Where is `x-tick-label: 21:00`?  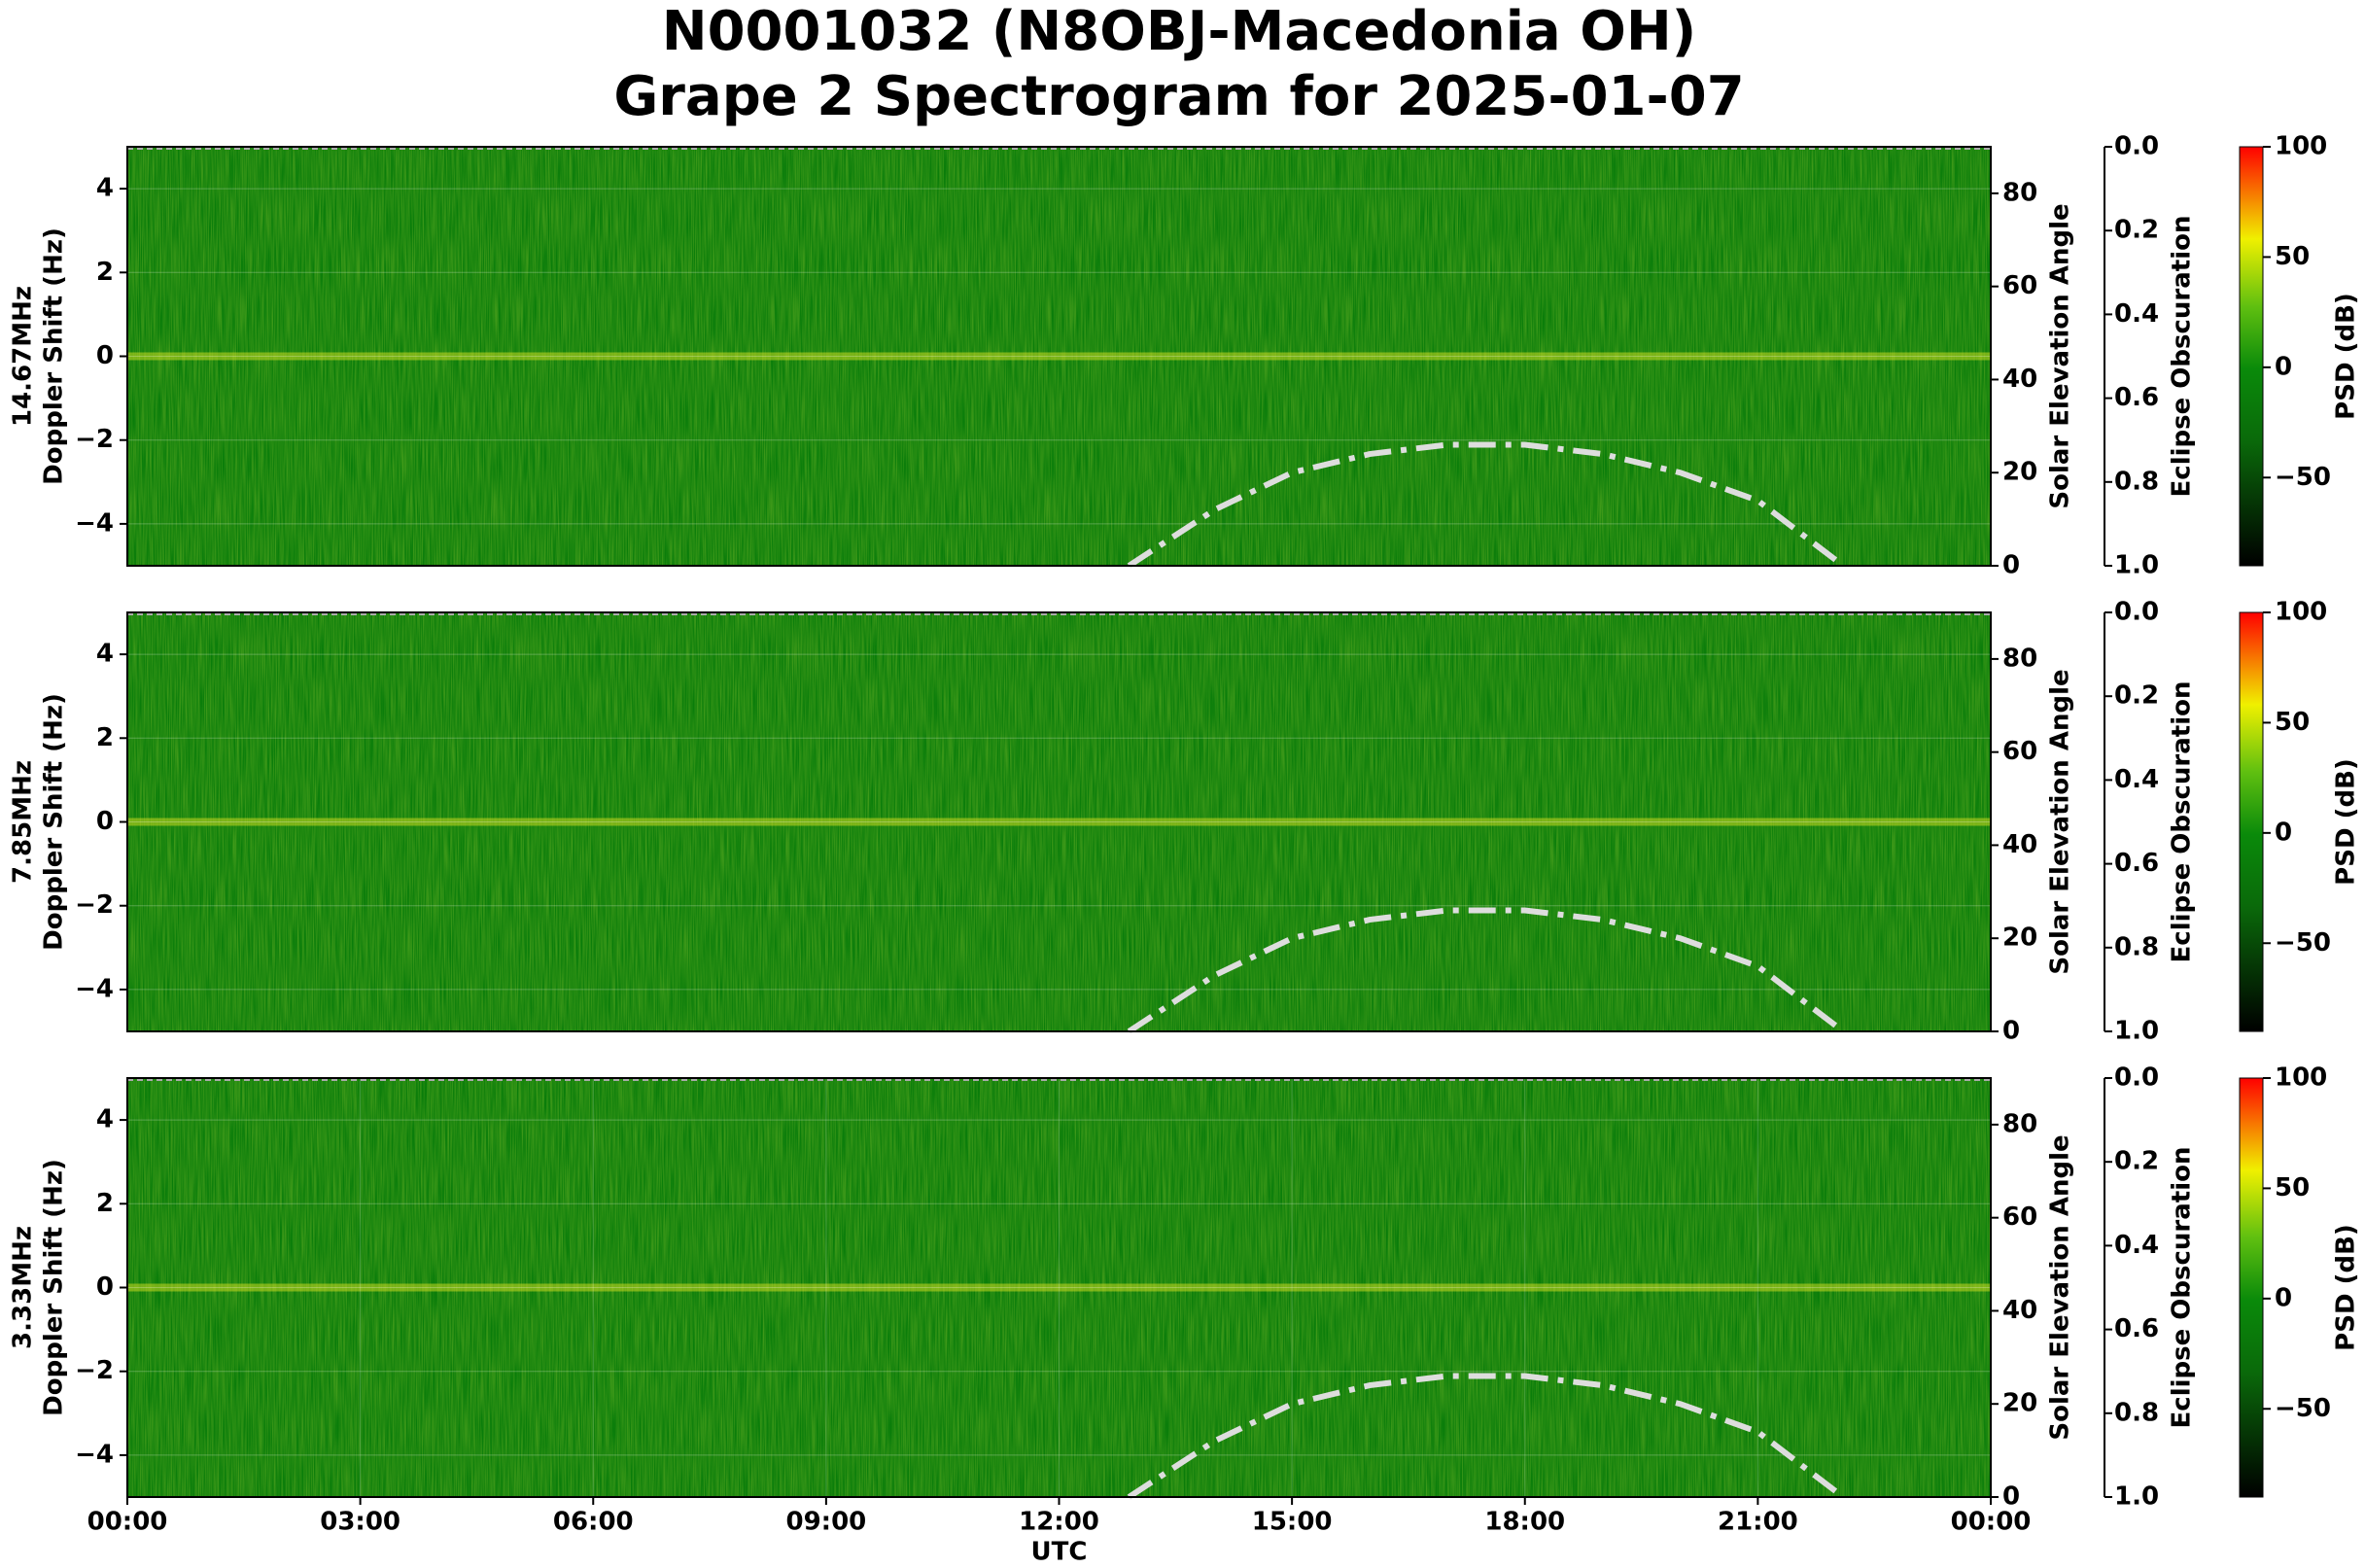 x-tick-label: 21:00 is located at coordinates (1758, 1522).